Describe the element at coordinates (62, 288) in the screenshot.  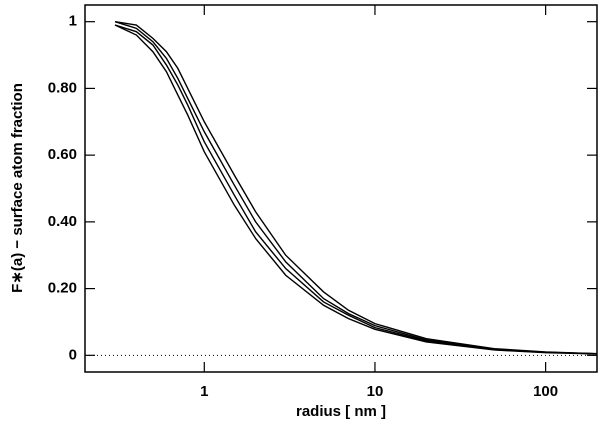
I see `y-tick-label: 0.20` at that location.